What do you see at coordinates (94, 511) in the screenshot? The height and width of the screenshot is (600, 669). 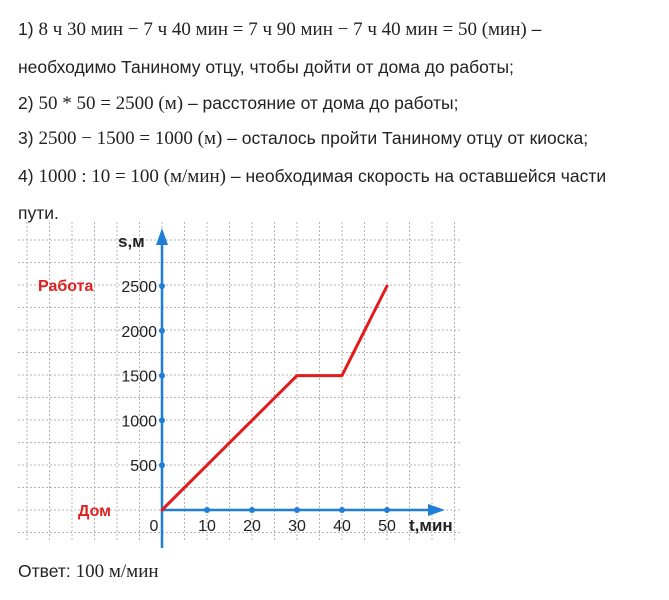 I see `annotation-home: Дом` at bounding box center [94, 511].